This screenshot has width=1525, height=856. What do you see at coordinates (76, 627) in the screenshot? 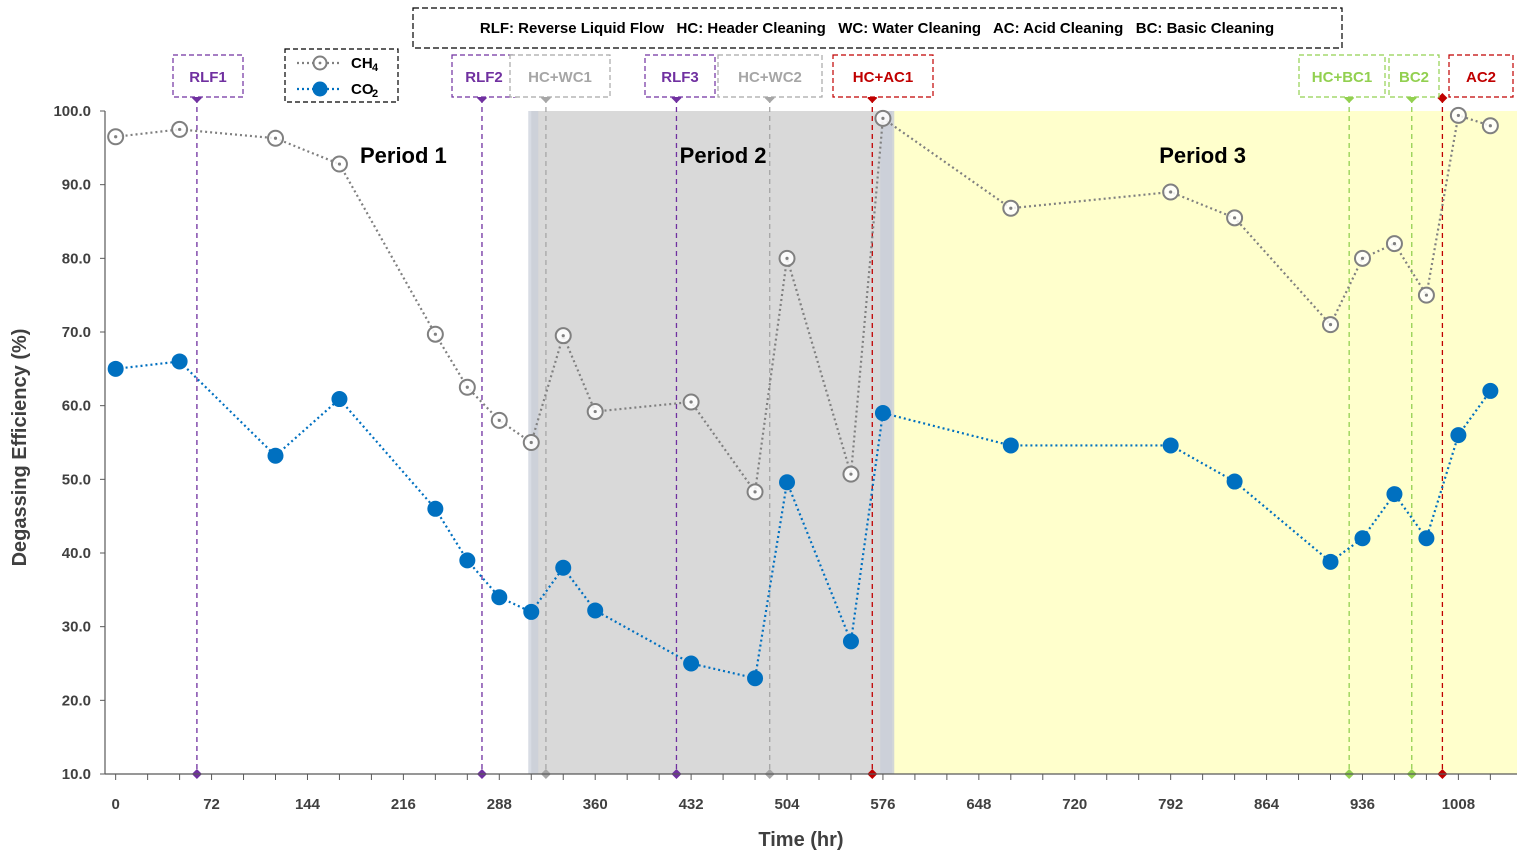
I see `y-tick-label: 30.0` at bounding box center [76, 627].